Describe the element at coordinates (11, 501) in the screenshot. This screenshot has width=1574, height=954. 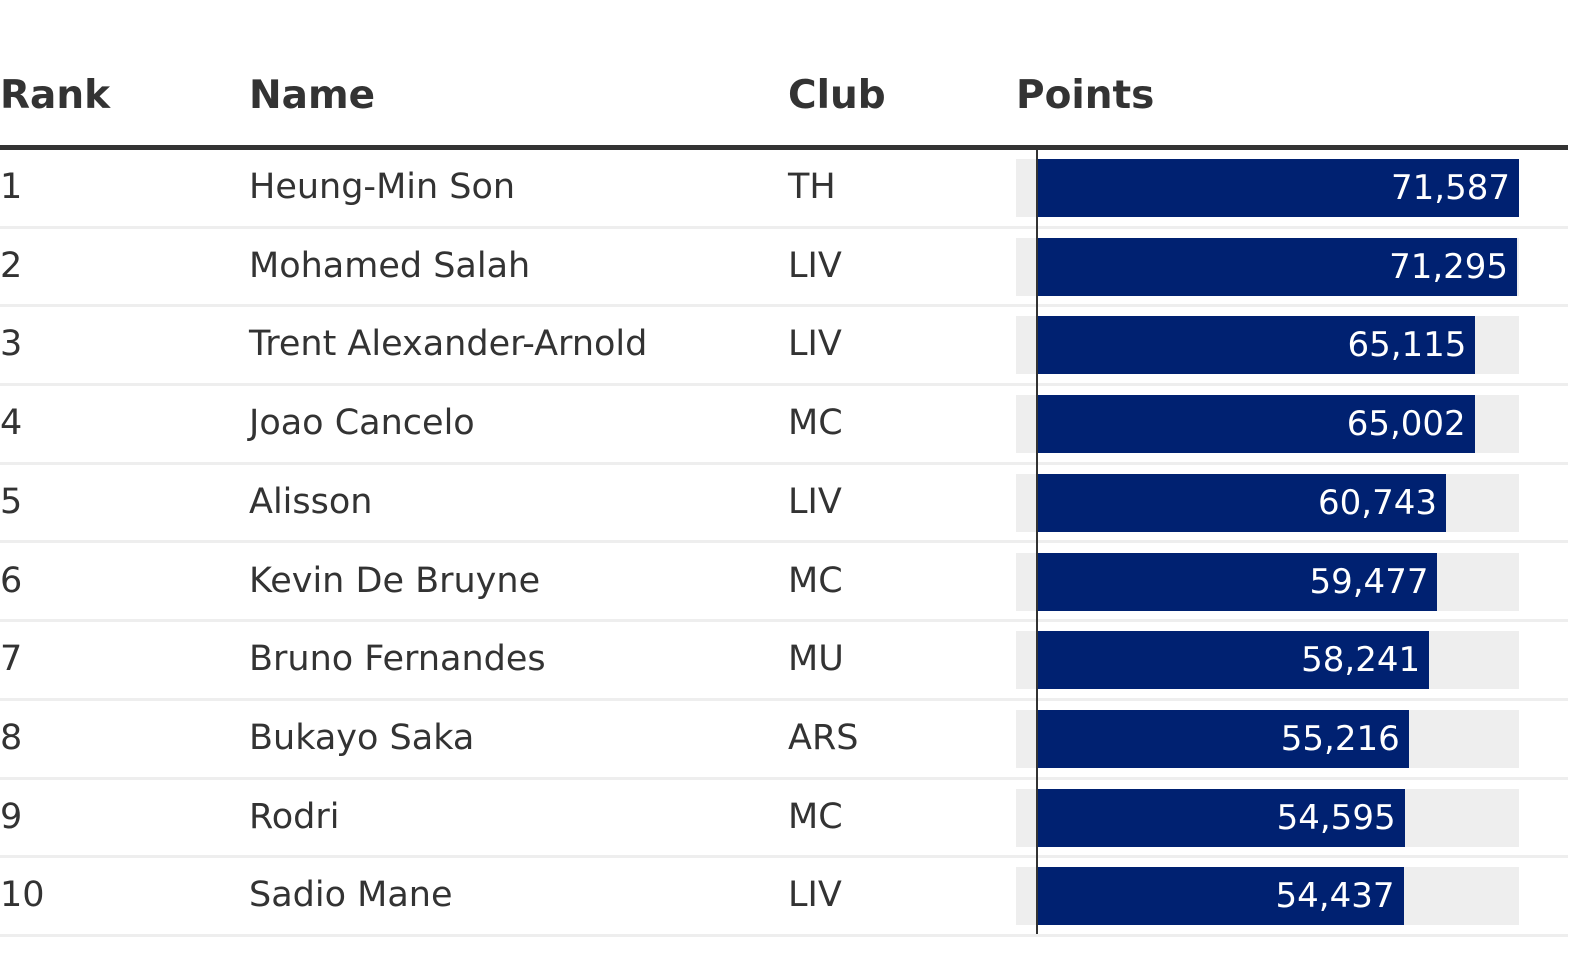
I see `rank-cell: 5` at that location.